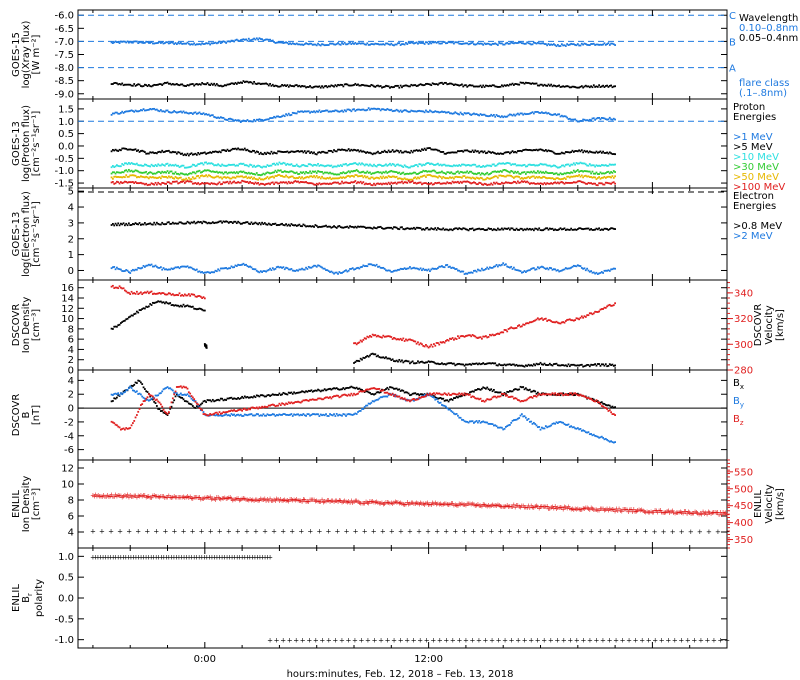 The height and width of the screenshot is (680, 800). What do you see at coordinates (26, 143) in the screenshot?
I see `y-axis-label: GOES-13log(Proton flux)[cm⁻²s⁻¹sr⁻¹]` at bounding box center [26, 143].